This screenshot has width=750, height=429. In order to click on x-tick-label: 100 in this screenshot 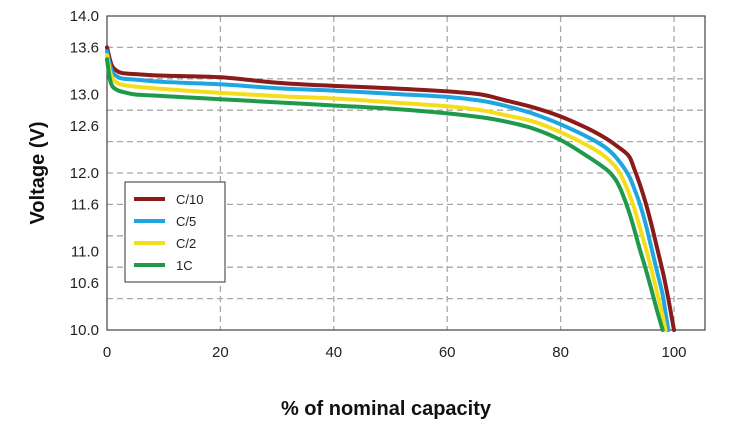, I will do `click(673, 352)`.